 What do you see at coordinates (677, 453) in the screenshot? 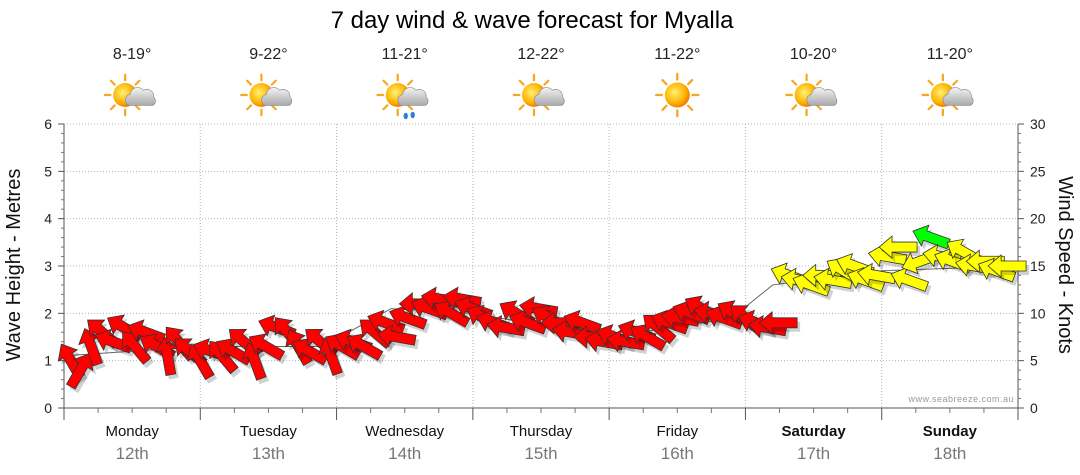
I see `day-date-label: 16th` at bounding box center [677, 453].